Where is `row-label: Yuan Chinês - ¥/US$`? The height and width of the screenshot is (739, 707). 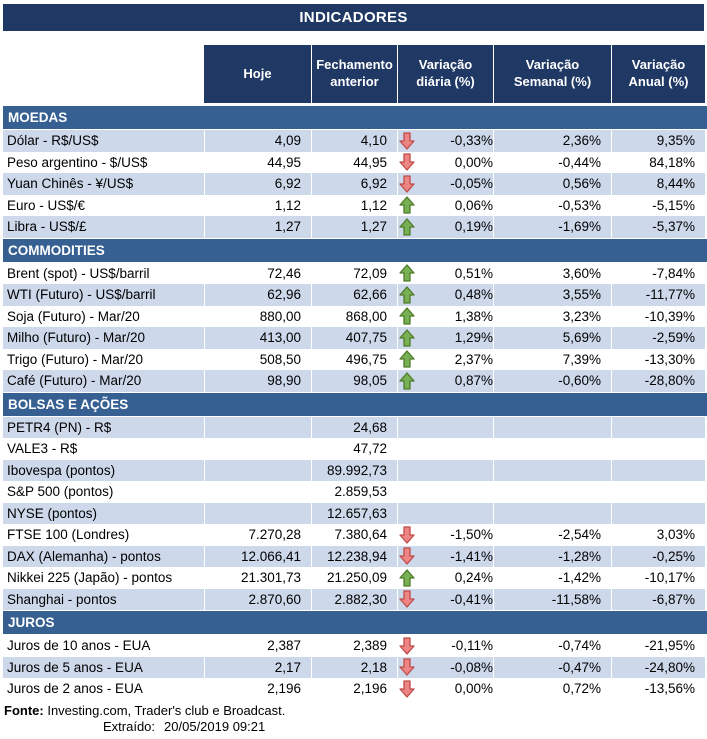
row-label: Yuan Chinês - ¥/US$ is located at coordinates (103, 184).